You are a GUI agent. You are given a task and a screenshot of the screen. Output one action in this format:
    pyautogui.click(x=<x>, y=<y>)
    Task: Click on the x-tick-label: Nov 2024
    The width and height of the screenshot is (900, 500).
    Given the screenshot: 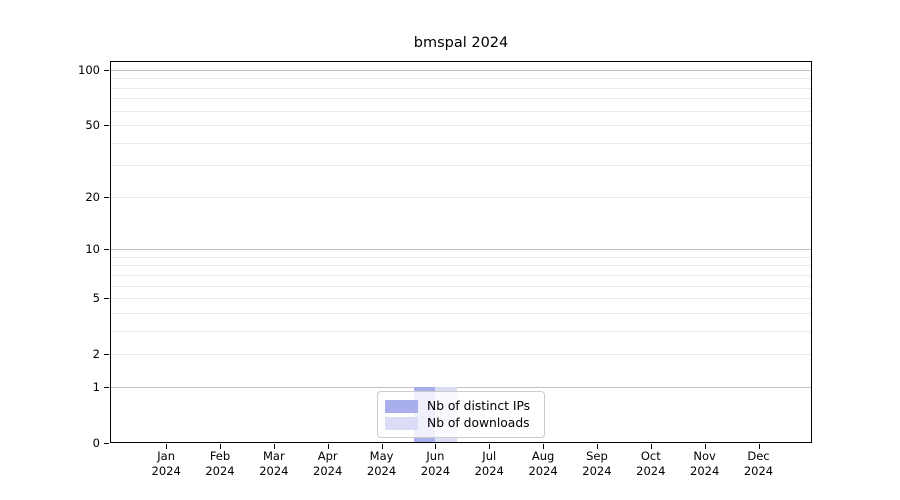 What is the action you would take?
    pyautogui.click(x=705, y=463)
    